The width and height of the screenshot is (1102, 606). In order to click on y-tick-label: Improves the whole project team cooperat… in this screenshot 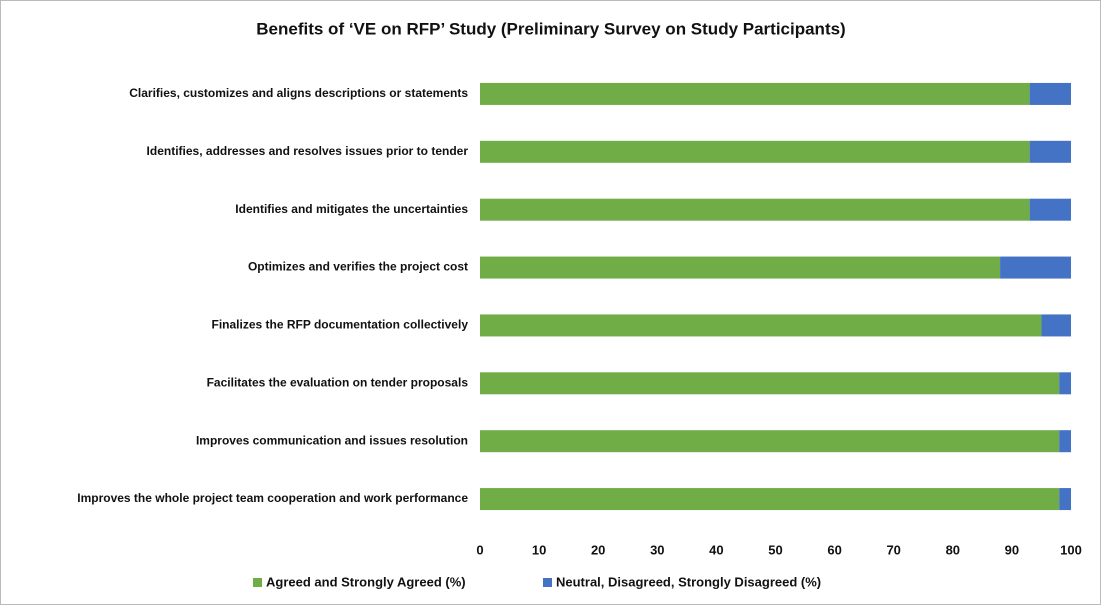, I will do `click(272, 498)`.